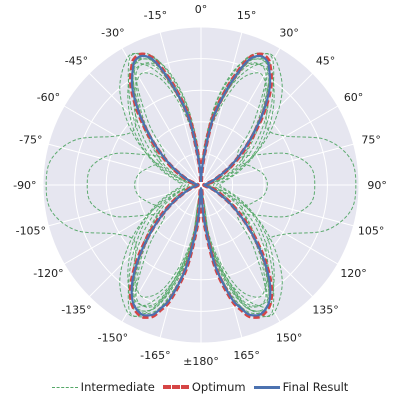  I want to click on angle-tick-195: -165°, so click(155, 355).